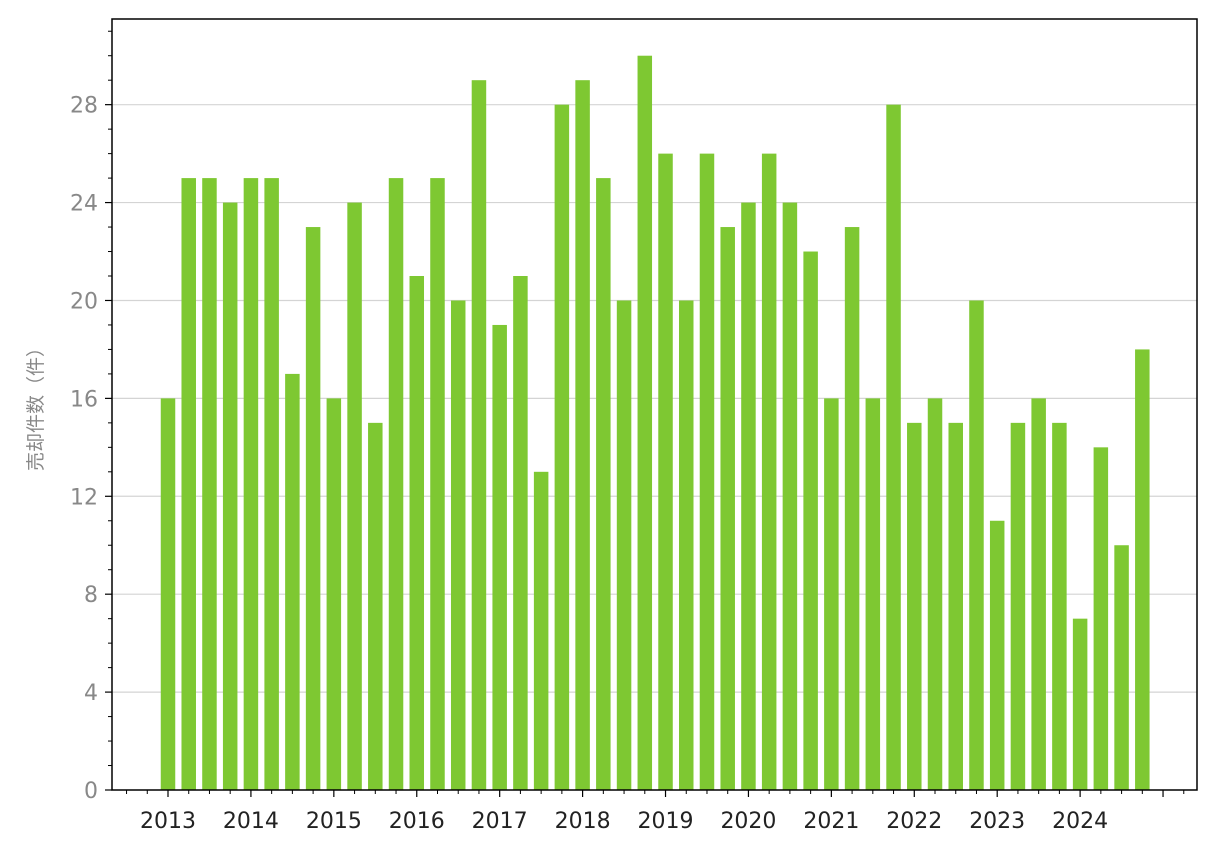 The image size is (1216, 855). I want to click on x-tick-label: 2020, so click(748, 821).